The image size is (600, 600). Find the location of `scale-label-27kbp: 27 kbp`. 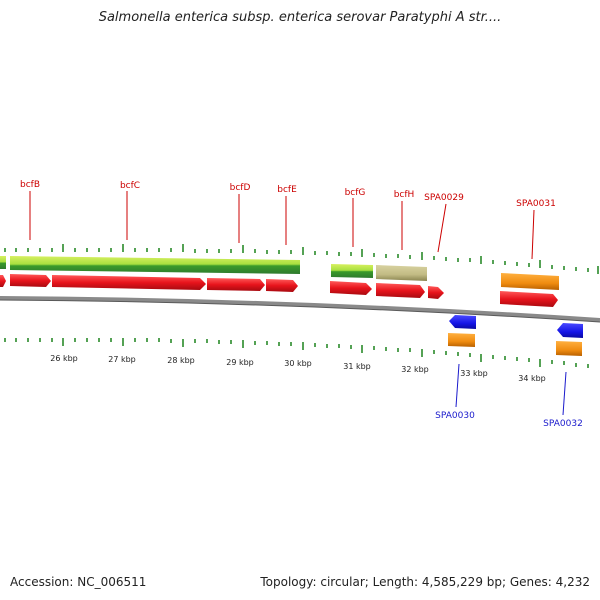

scale-label-27kbp: 27 kbp is located at coordinates (122, 359).